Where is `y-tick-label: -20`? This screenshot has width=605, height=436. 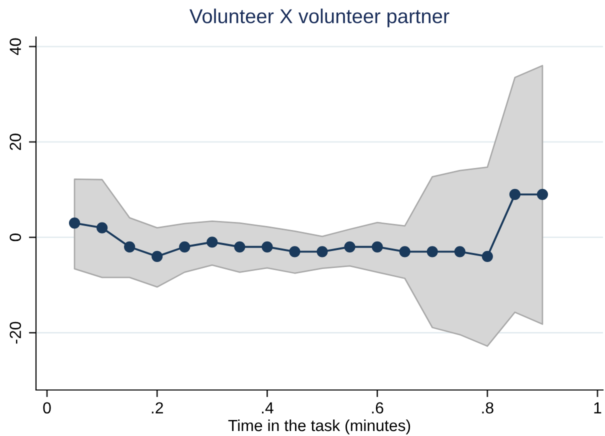
y-tick-label: -20 is located at coordinates (16, 333).